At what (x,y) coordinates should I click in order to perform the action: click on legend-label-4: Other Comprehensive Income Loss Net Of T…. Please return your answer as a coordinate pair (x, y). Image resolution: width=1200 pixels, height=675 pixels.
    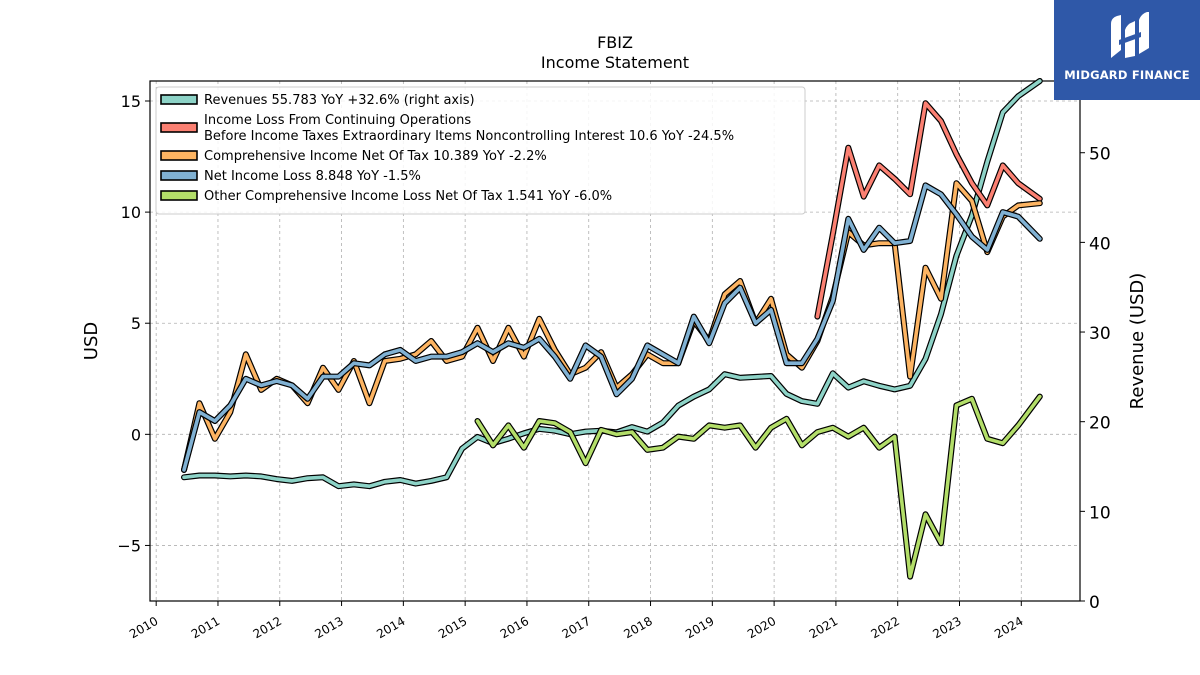
    Looking at the image, I should click on (408, 196).